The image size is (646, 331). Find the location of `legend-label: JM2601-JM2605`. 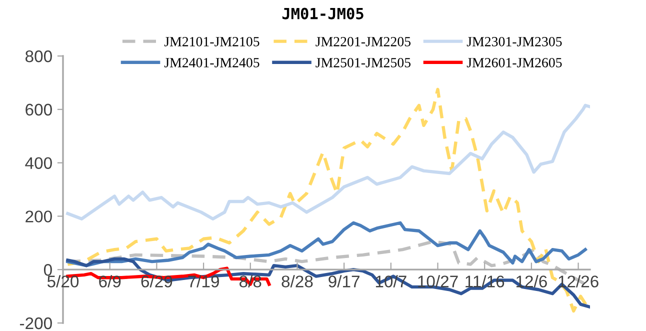

legend-label: JM2601-JM2605 is located at coordinates (514, 63).